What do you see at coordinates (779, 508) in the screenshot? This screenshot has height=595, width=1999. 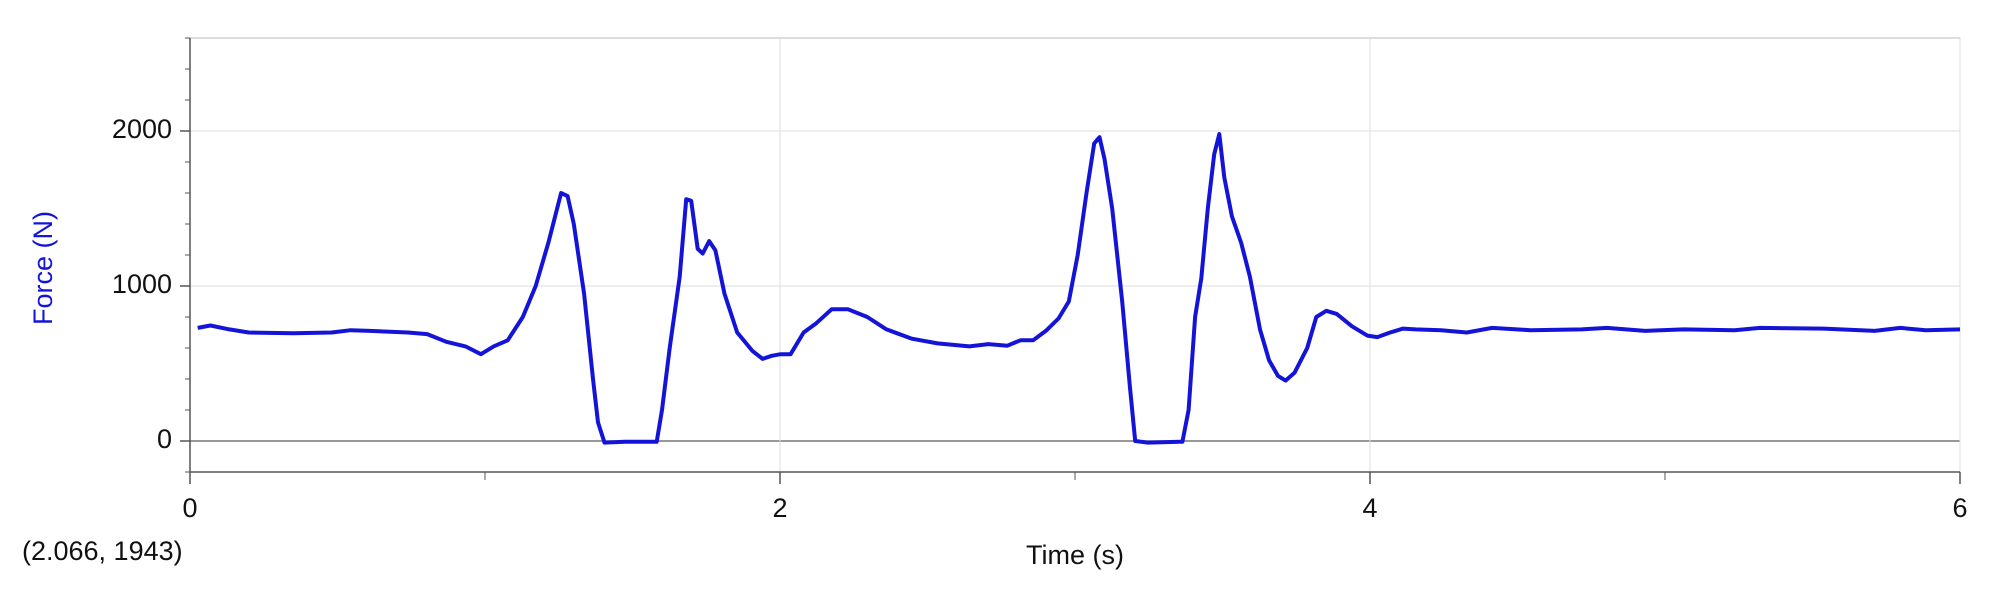 I see `x-tick-label: 2` at bounding box center [779, 508].